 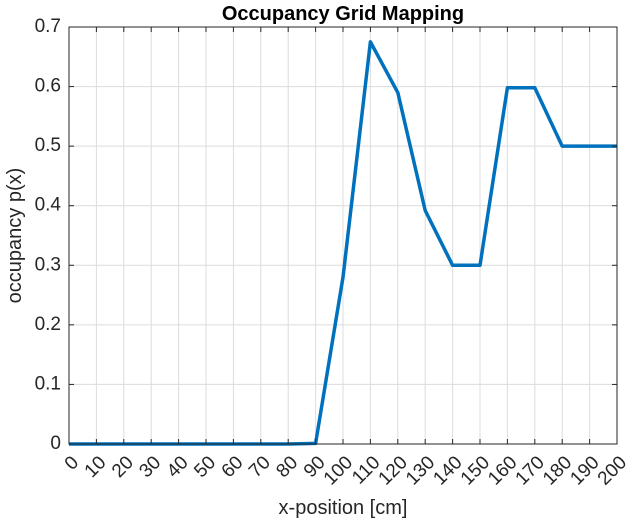 What do you see at coordinates (48, 383) in the screenshot?
I see `y-tick-label: 0.1` at bounding box center [48, 383].